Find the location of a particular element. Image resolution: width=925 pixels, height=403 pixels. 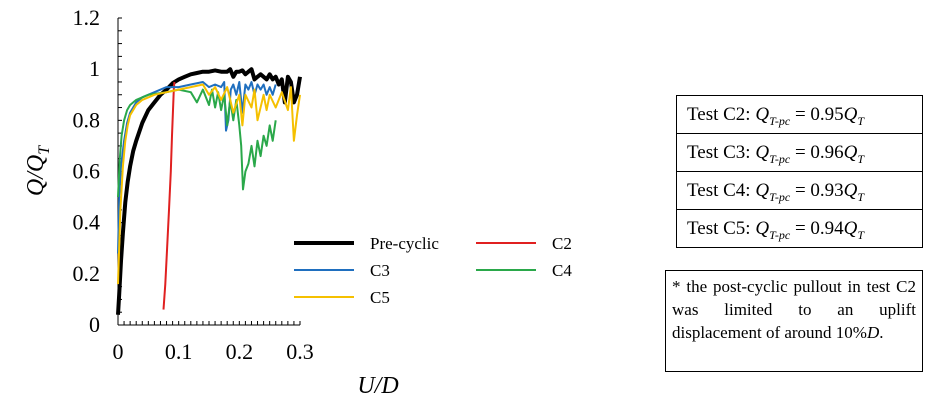

x-tick-label: 0 is located at coordinates (118, 351).